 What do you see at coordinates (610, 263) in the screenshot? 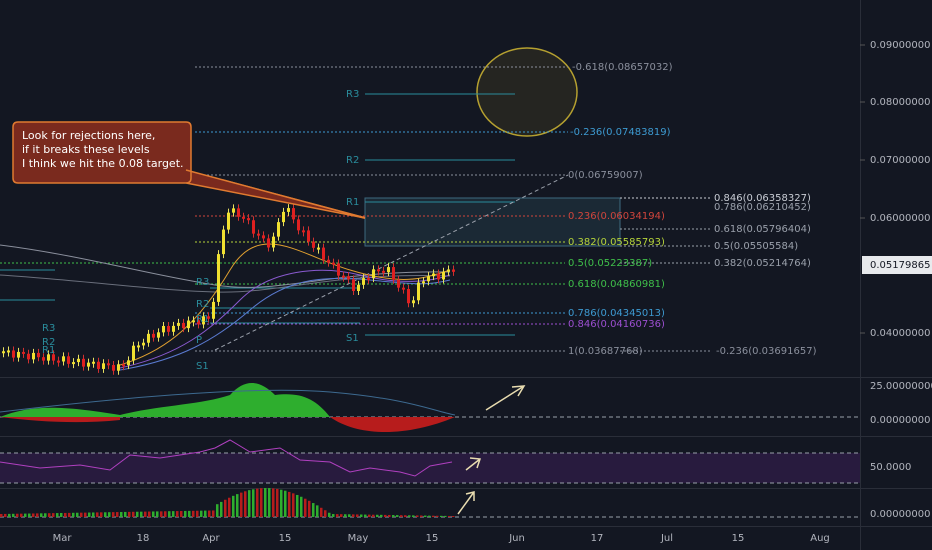
I see `level-label: 0.5(0.05223387)` at bounding box center [610, 263].